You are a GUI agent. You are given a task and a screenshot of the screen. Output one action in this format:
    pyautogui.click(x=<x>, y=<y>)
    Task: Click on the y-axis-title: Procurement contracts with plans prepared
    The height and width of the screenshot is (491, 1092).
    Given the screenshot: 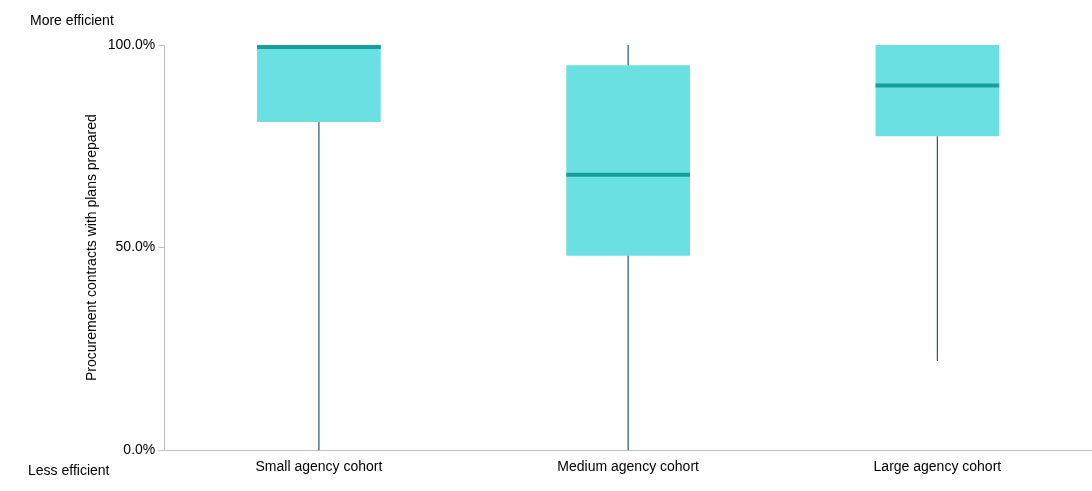 What is the action you would take?
    pyautogui.click(x=91, y=248)
    